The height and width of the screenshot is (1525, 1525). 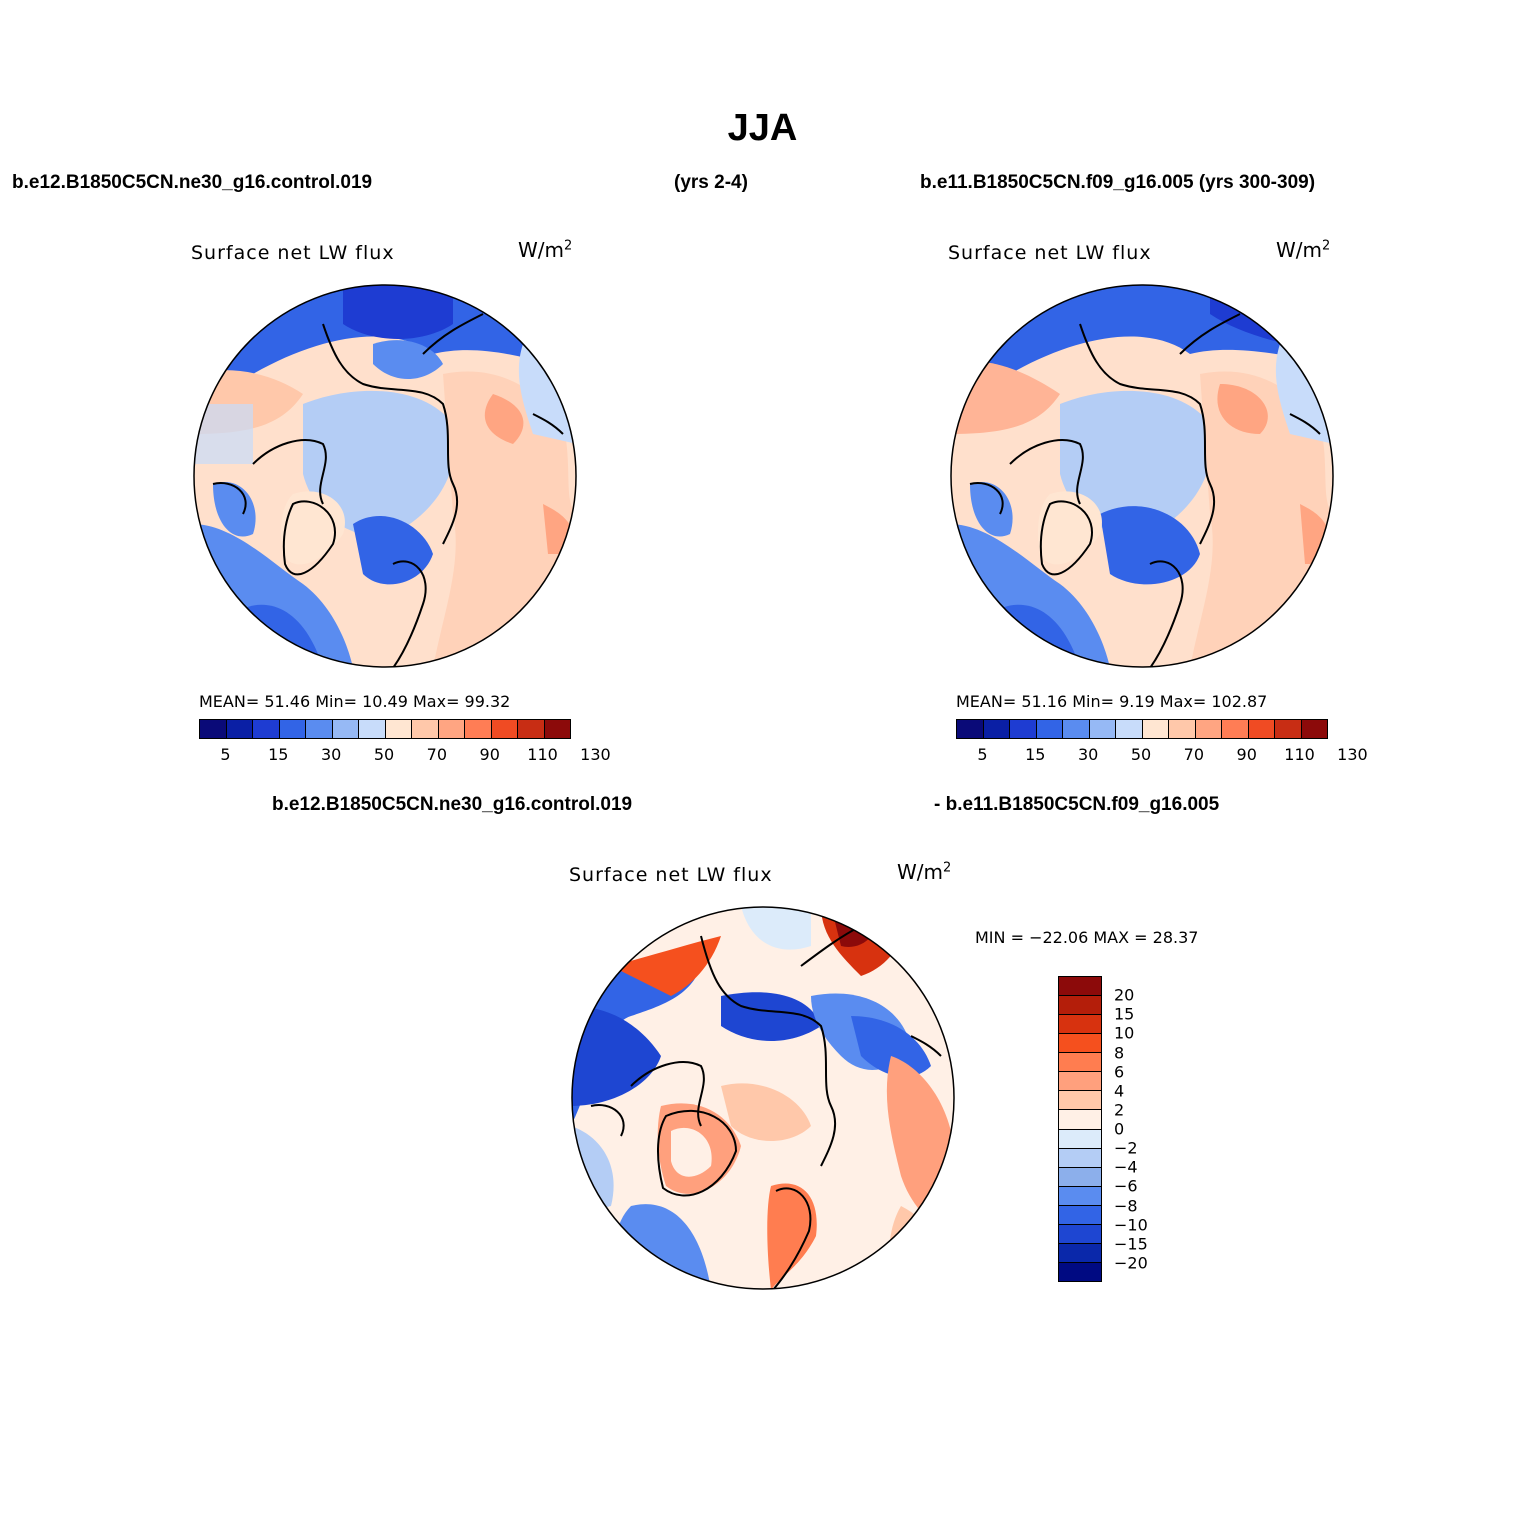 I want to click on difference-title-right: - b.e11.B1850C5CN.f09_g16.005, so click(x=1077, y=804).